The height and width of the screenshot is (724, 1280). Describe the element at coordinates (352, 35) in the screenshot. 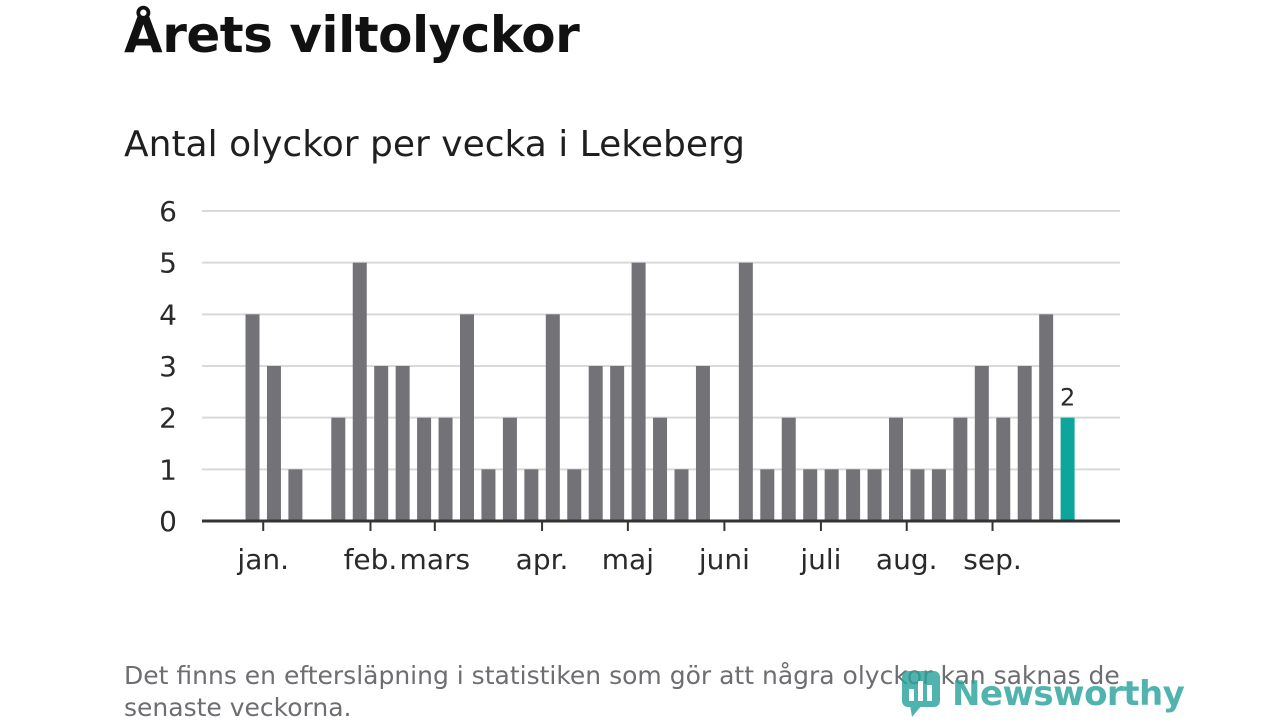

I see `chart-title: Årets viltolyckor` at that location.